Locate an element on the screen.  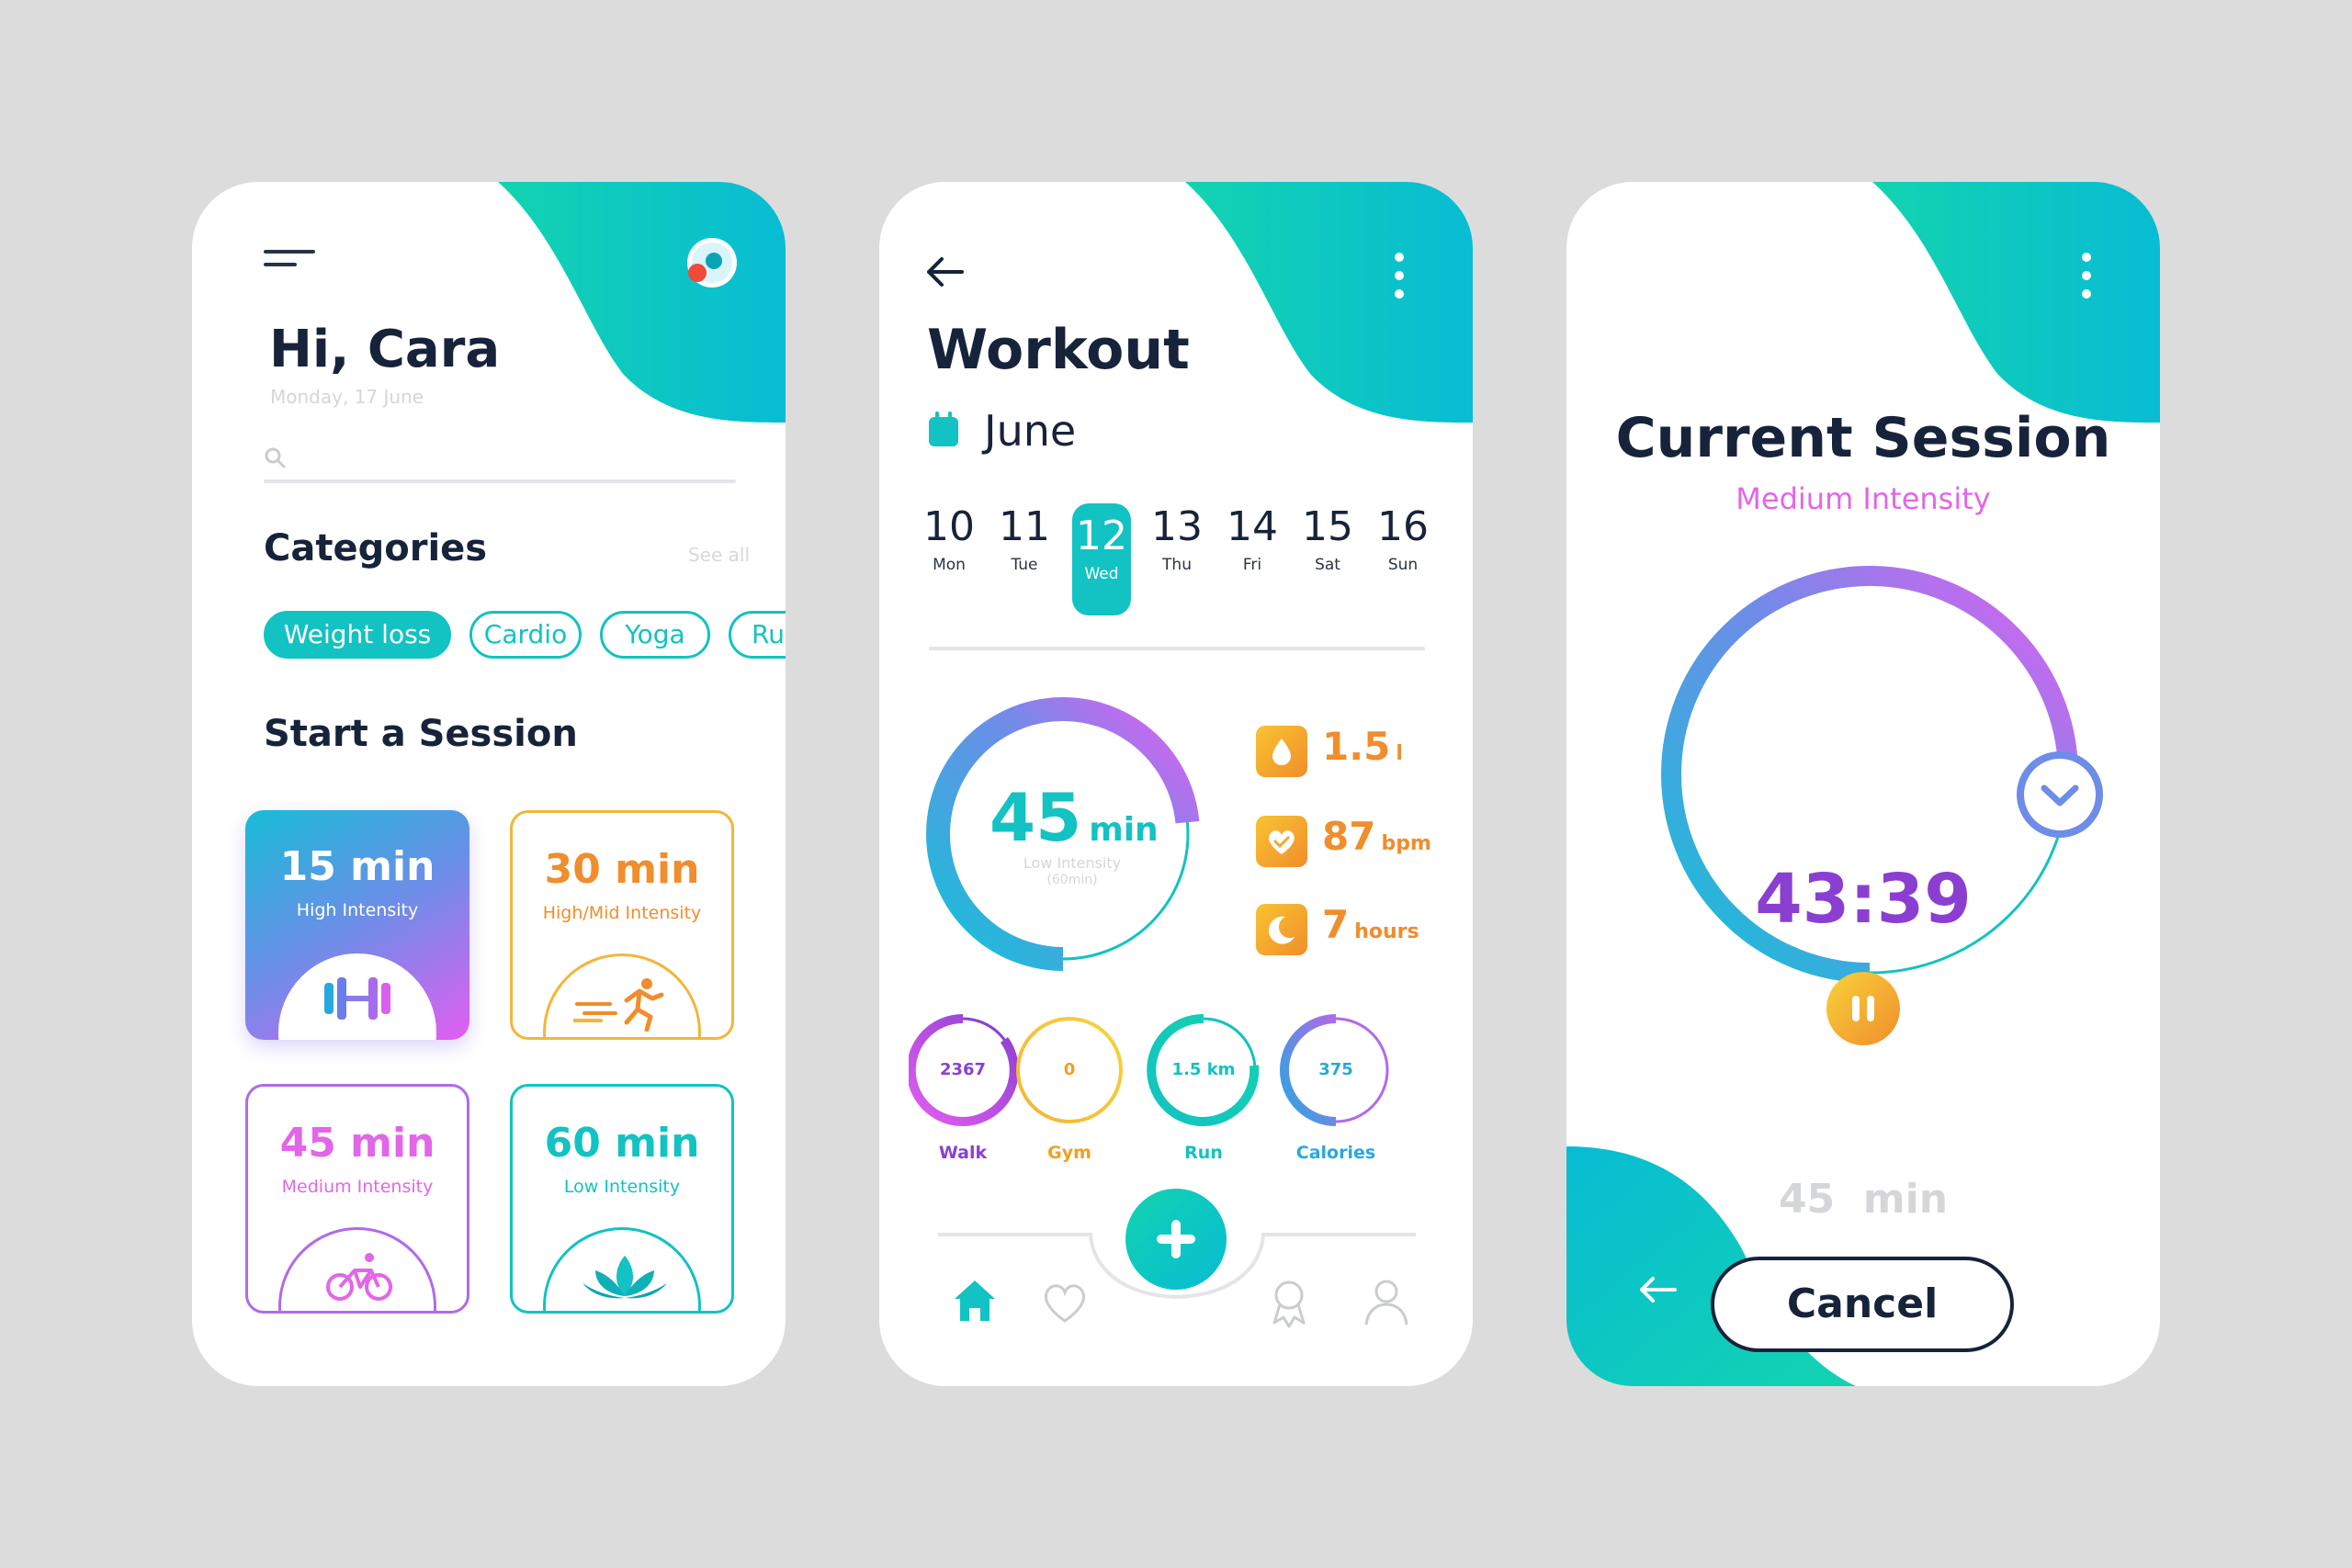
activity-rings is located at coordinates (1149, 1070).